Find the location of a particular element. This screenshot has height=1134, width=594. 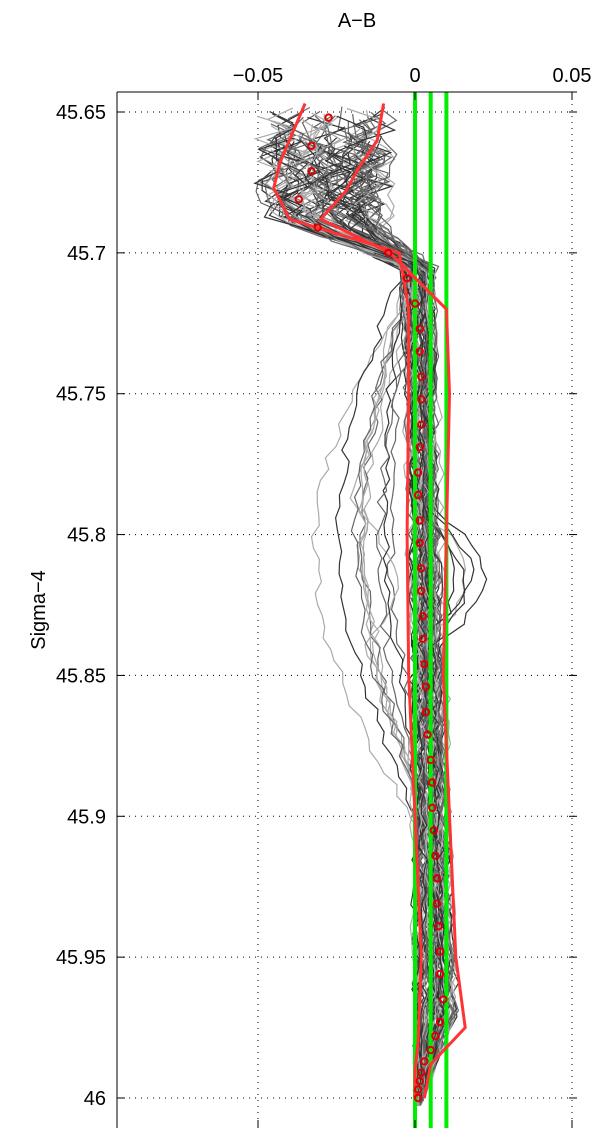

y-axis-title: Sigma−4 is located at coordinates (39, 610).